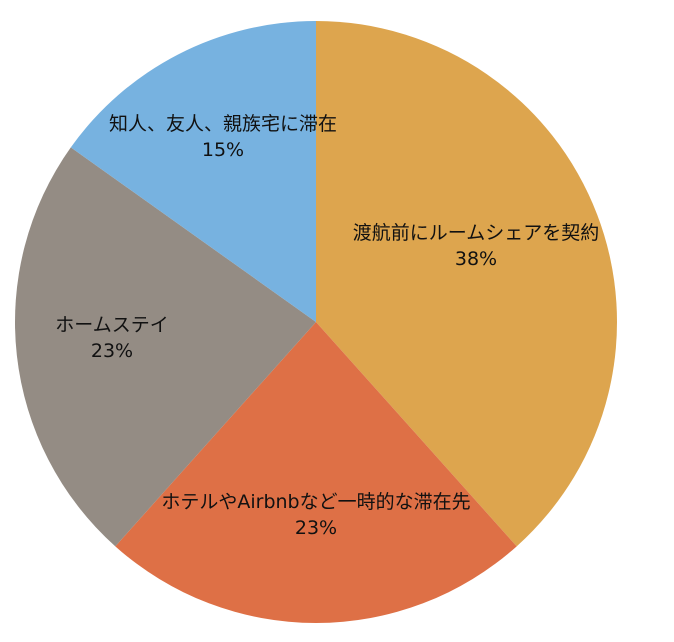 Image resolution: width=674 pixels, height=642 pixels. I want to click on pie-slice-value-1: 23%, so click(316, 528).